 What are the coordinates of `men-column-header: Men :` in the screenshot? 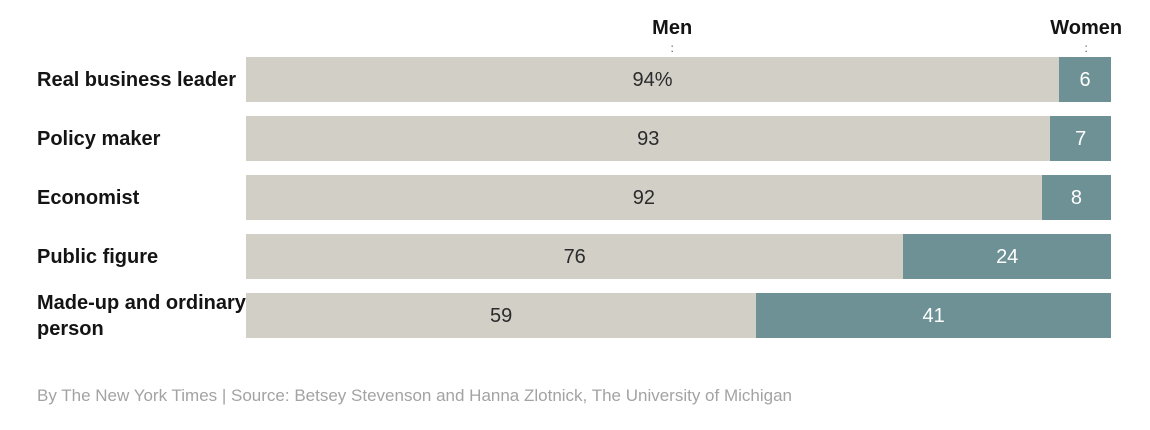 It's located at (672, 35).